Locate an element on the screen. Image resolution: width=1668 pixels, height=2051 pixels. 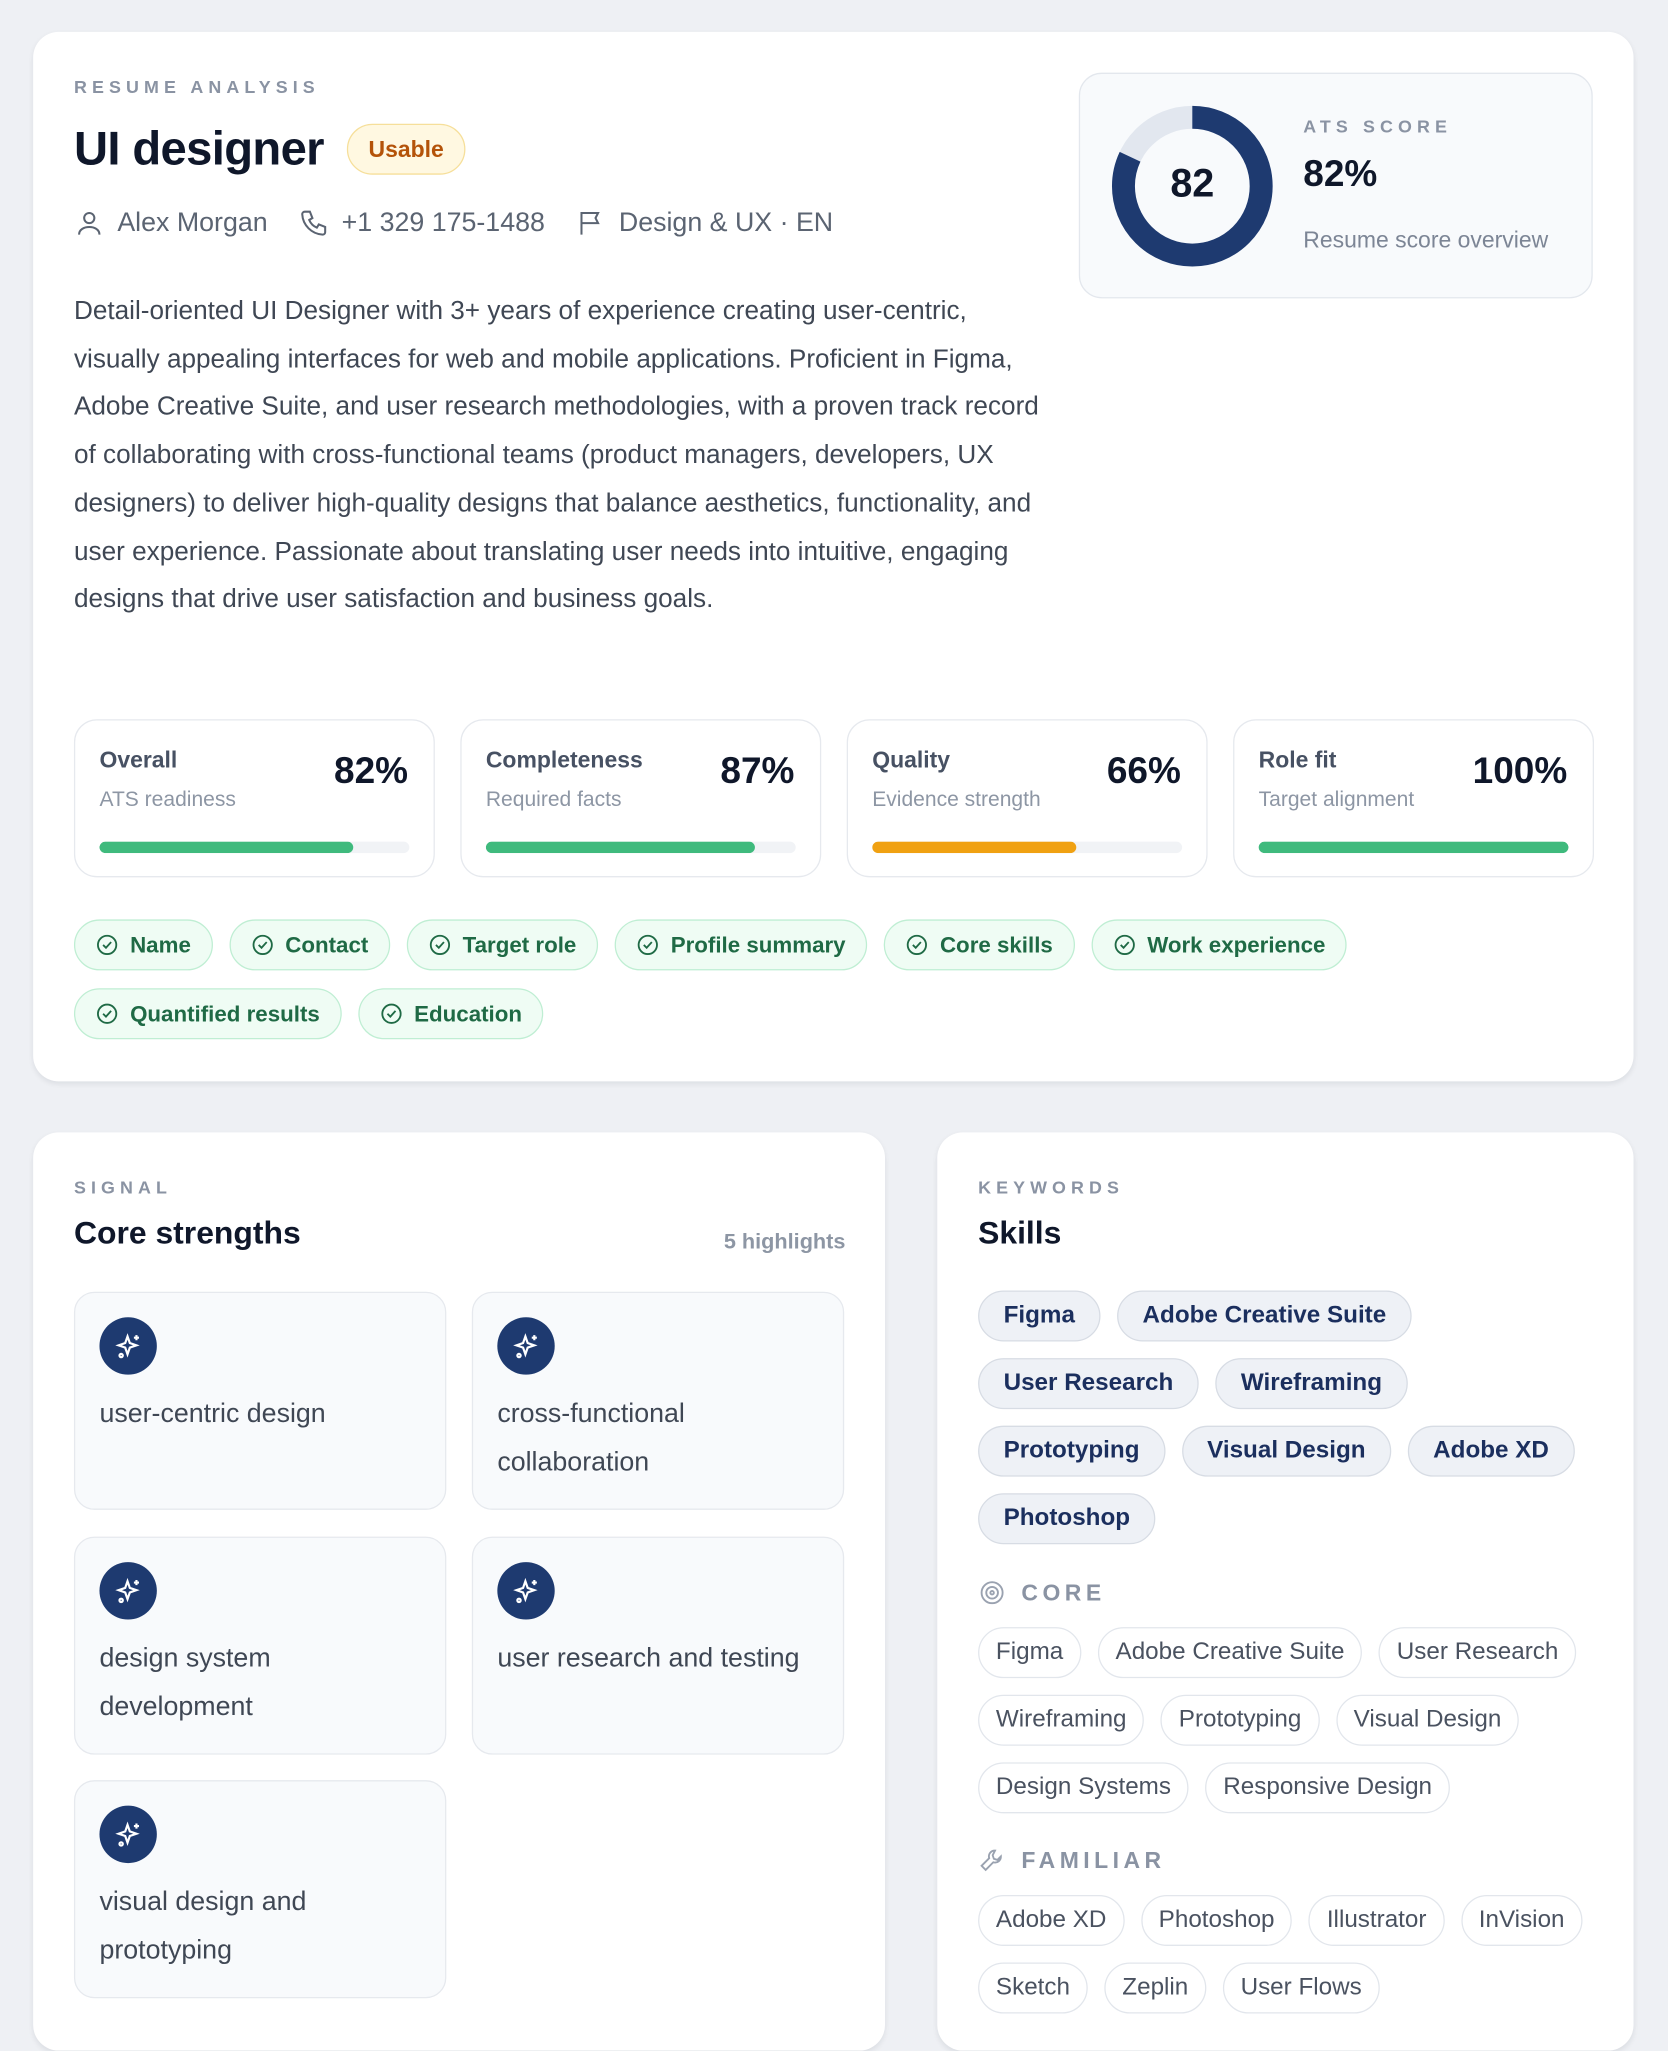
phone-icon is located at coordinates (314, 223).